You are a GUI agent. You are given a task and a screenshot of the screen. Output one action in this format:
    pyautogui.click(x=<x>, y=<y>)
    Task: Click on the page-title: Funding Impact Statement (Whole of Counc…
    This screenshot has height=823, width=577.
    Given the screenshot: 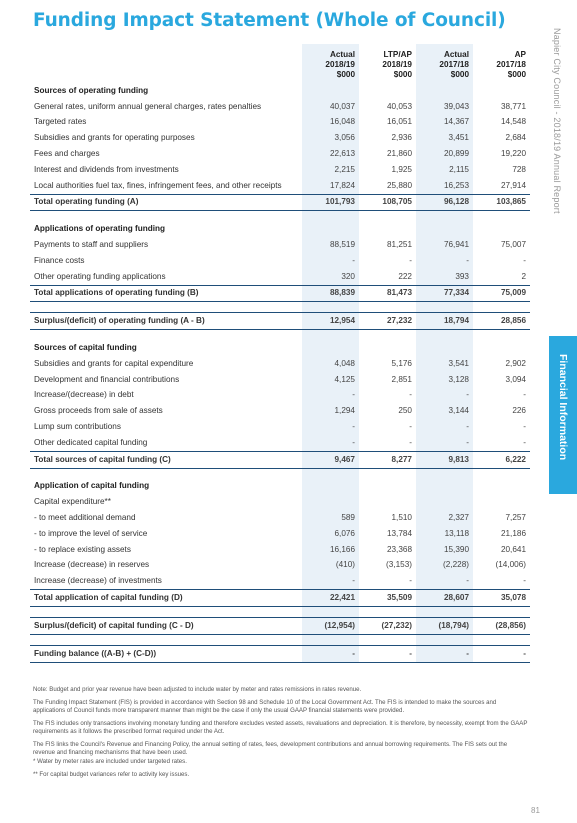 What is the action you would take?
    pyautogui.click(x=269, y=20)
    